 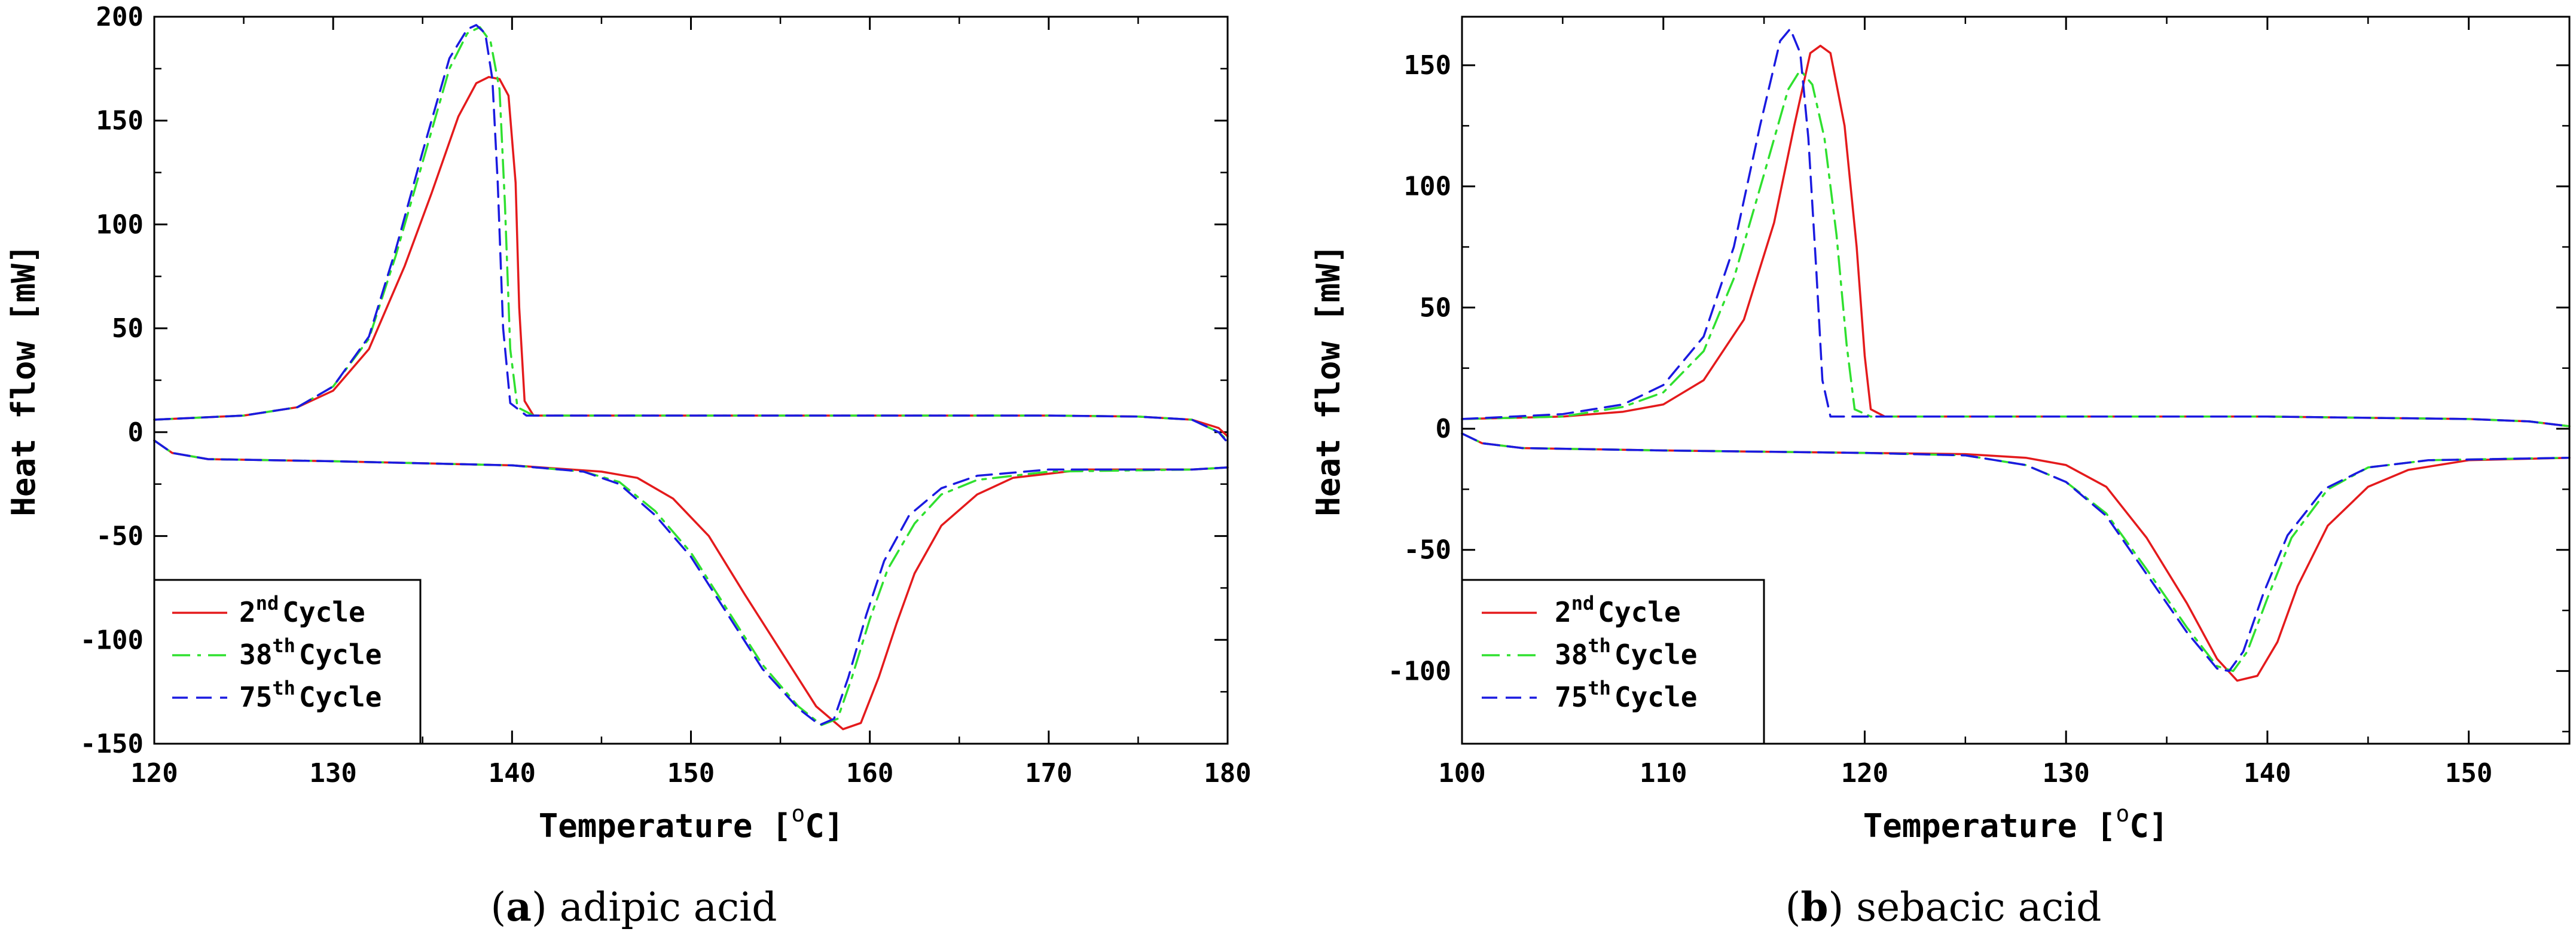 I want to click on x-tick-labels: 120 130 140 150 160 170 180, so click(x=690, y=773).